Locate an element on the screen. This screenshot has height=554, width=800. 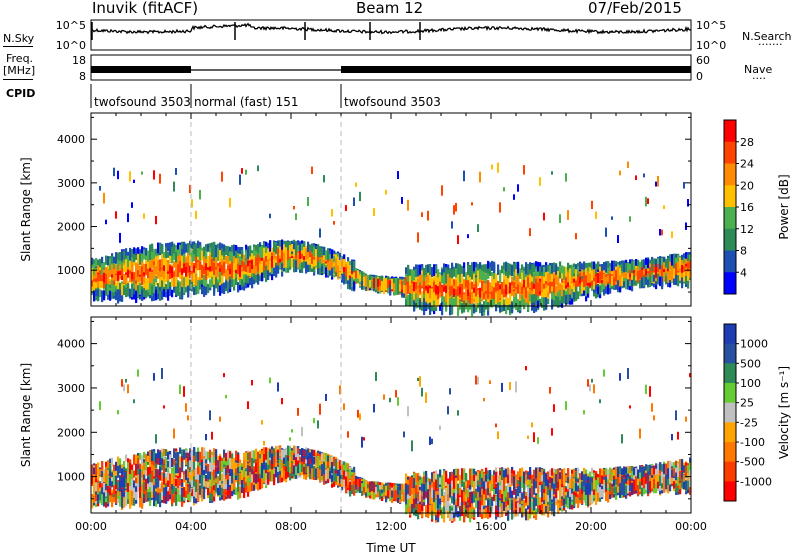
power-ytick-label: 2000 is located at coordinates (71, 227).